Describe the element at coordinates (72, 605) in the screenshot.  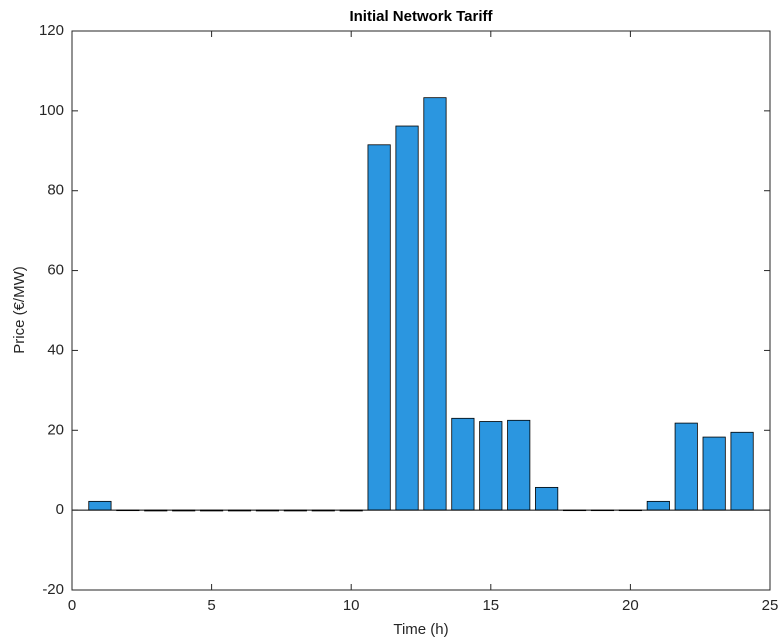
I see `x-tick-label: 0` at that location.